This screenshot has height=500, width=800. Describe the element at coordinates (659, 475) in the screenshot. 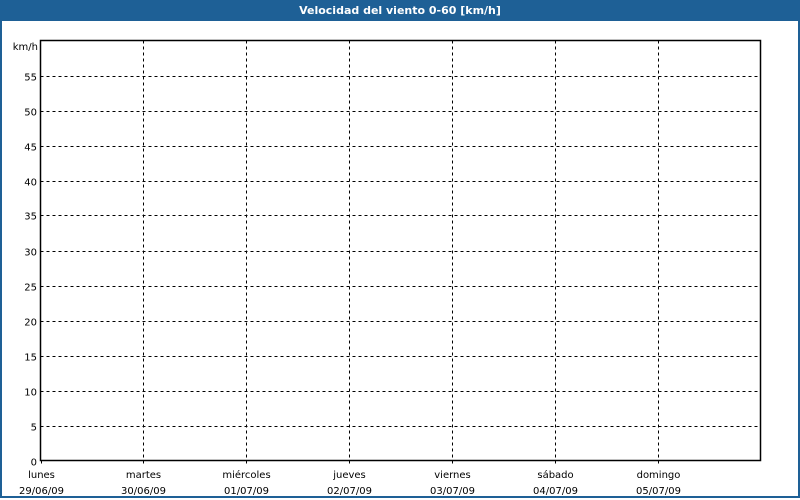

I see `x-tick-day-label: domingo` at that location.